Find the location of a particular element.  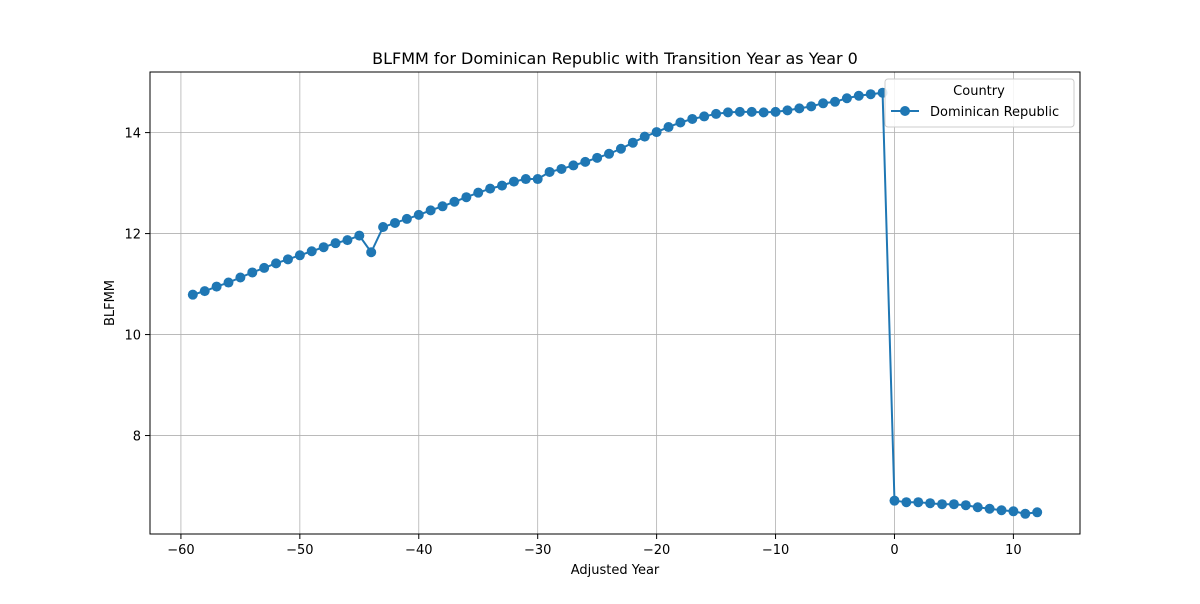

legend-label-dominican-republic: Dominican Republic is located at coordinates (994, 112).